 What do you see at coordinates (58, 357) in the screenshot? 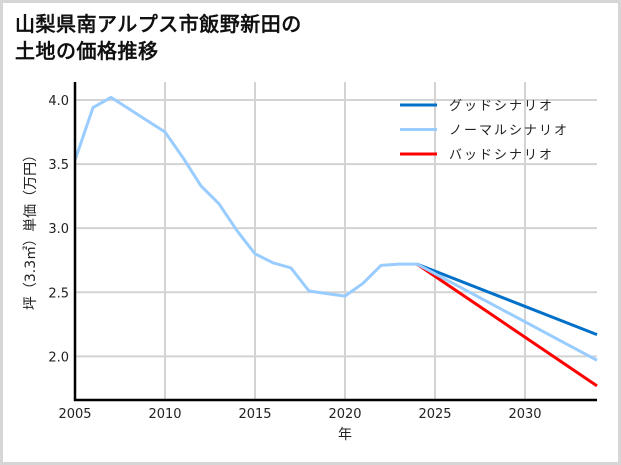
I see `y-tick-label: 2.0` at bounding box center [58, 357].